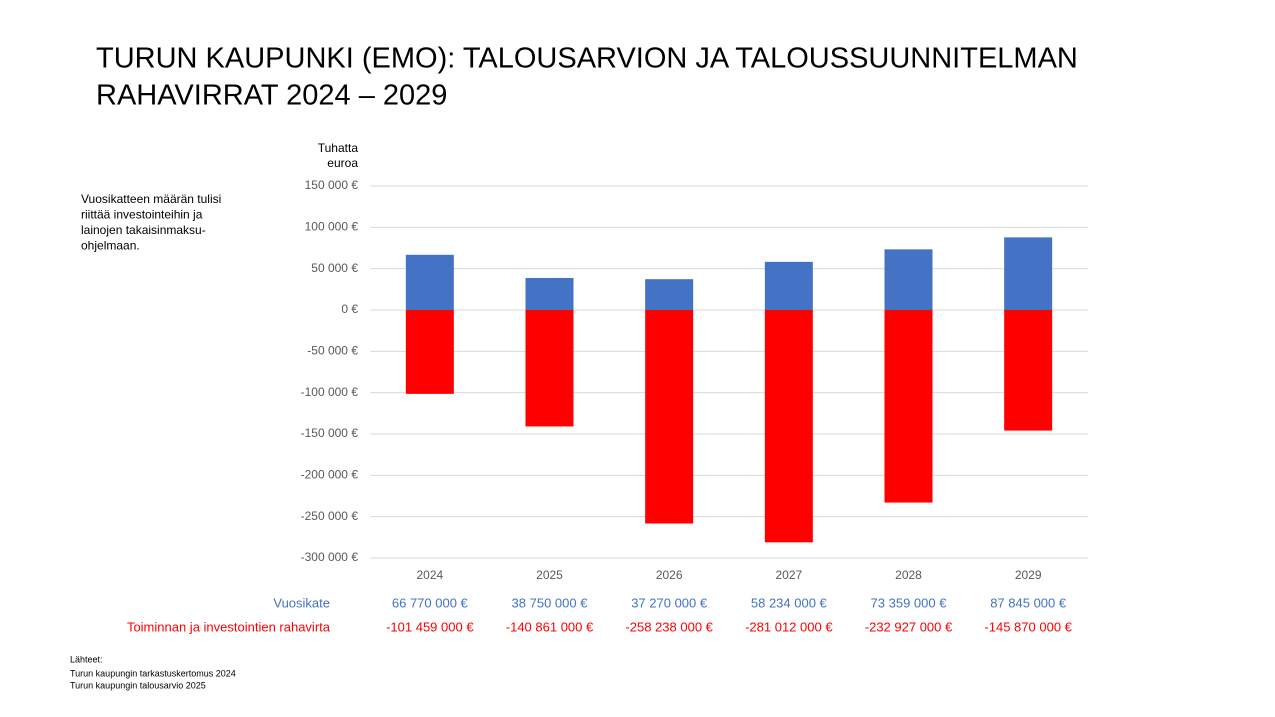 The image size is (1275, 717). What do you see at coordinates (1028, 602) in the screenshot?
I see `table-value: 87 845 000 €` at bounding box center [1028, 602].